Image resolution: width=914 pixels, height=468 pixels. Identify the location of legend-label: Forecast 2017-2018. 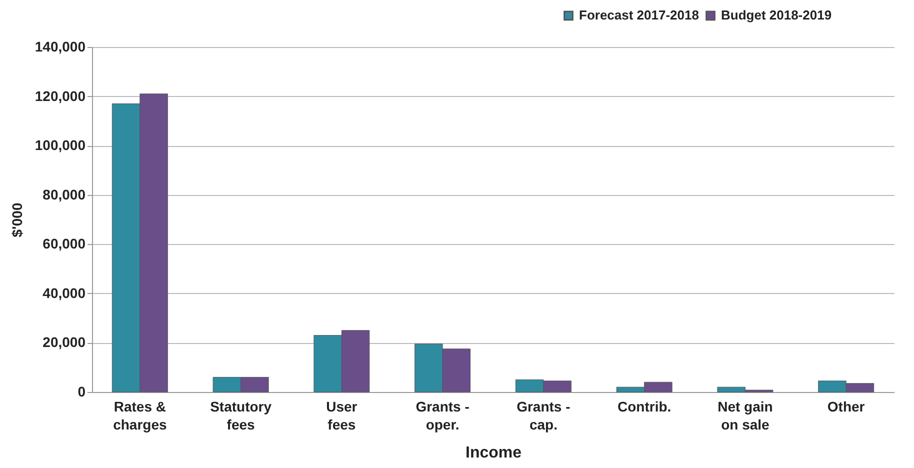
(639, 15).